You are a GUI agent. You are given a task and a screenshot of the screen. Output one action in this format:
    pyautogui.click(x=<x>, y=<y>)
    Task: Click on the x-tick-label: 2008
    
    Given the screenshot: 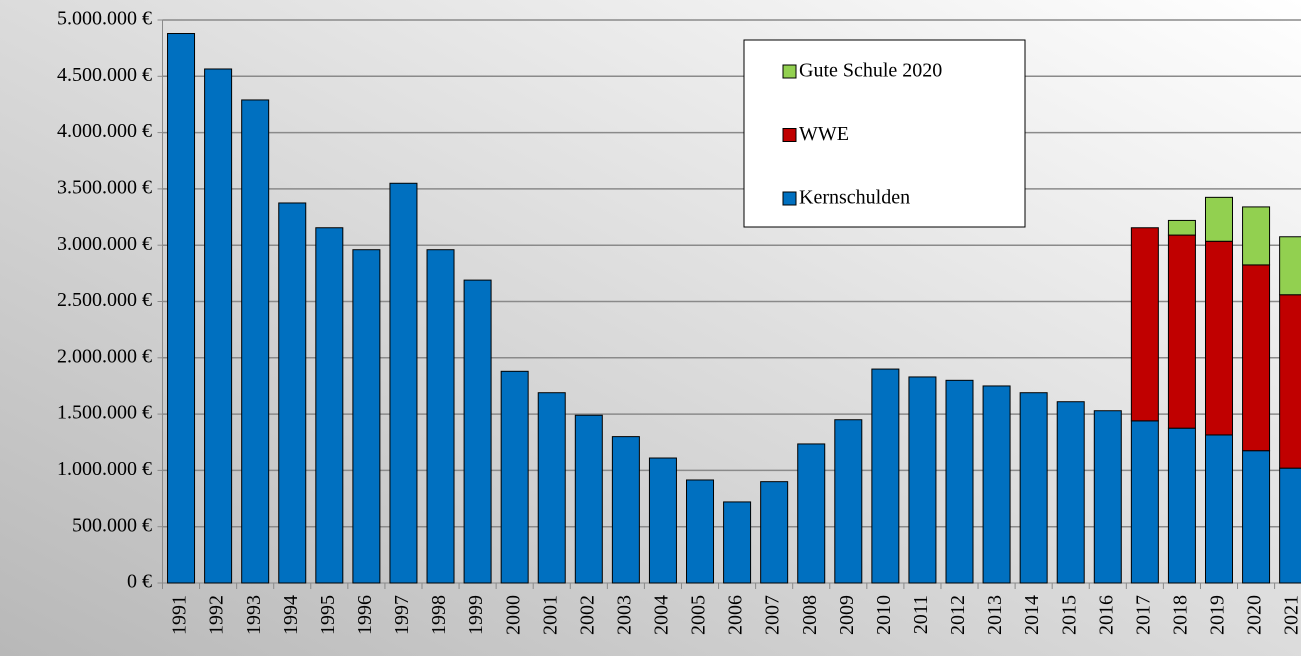 What is the action you would take?
    pyautogui.click(x=810, y=615)
    